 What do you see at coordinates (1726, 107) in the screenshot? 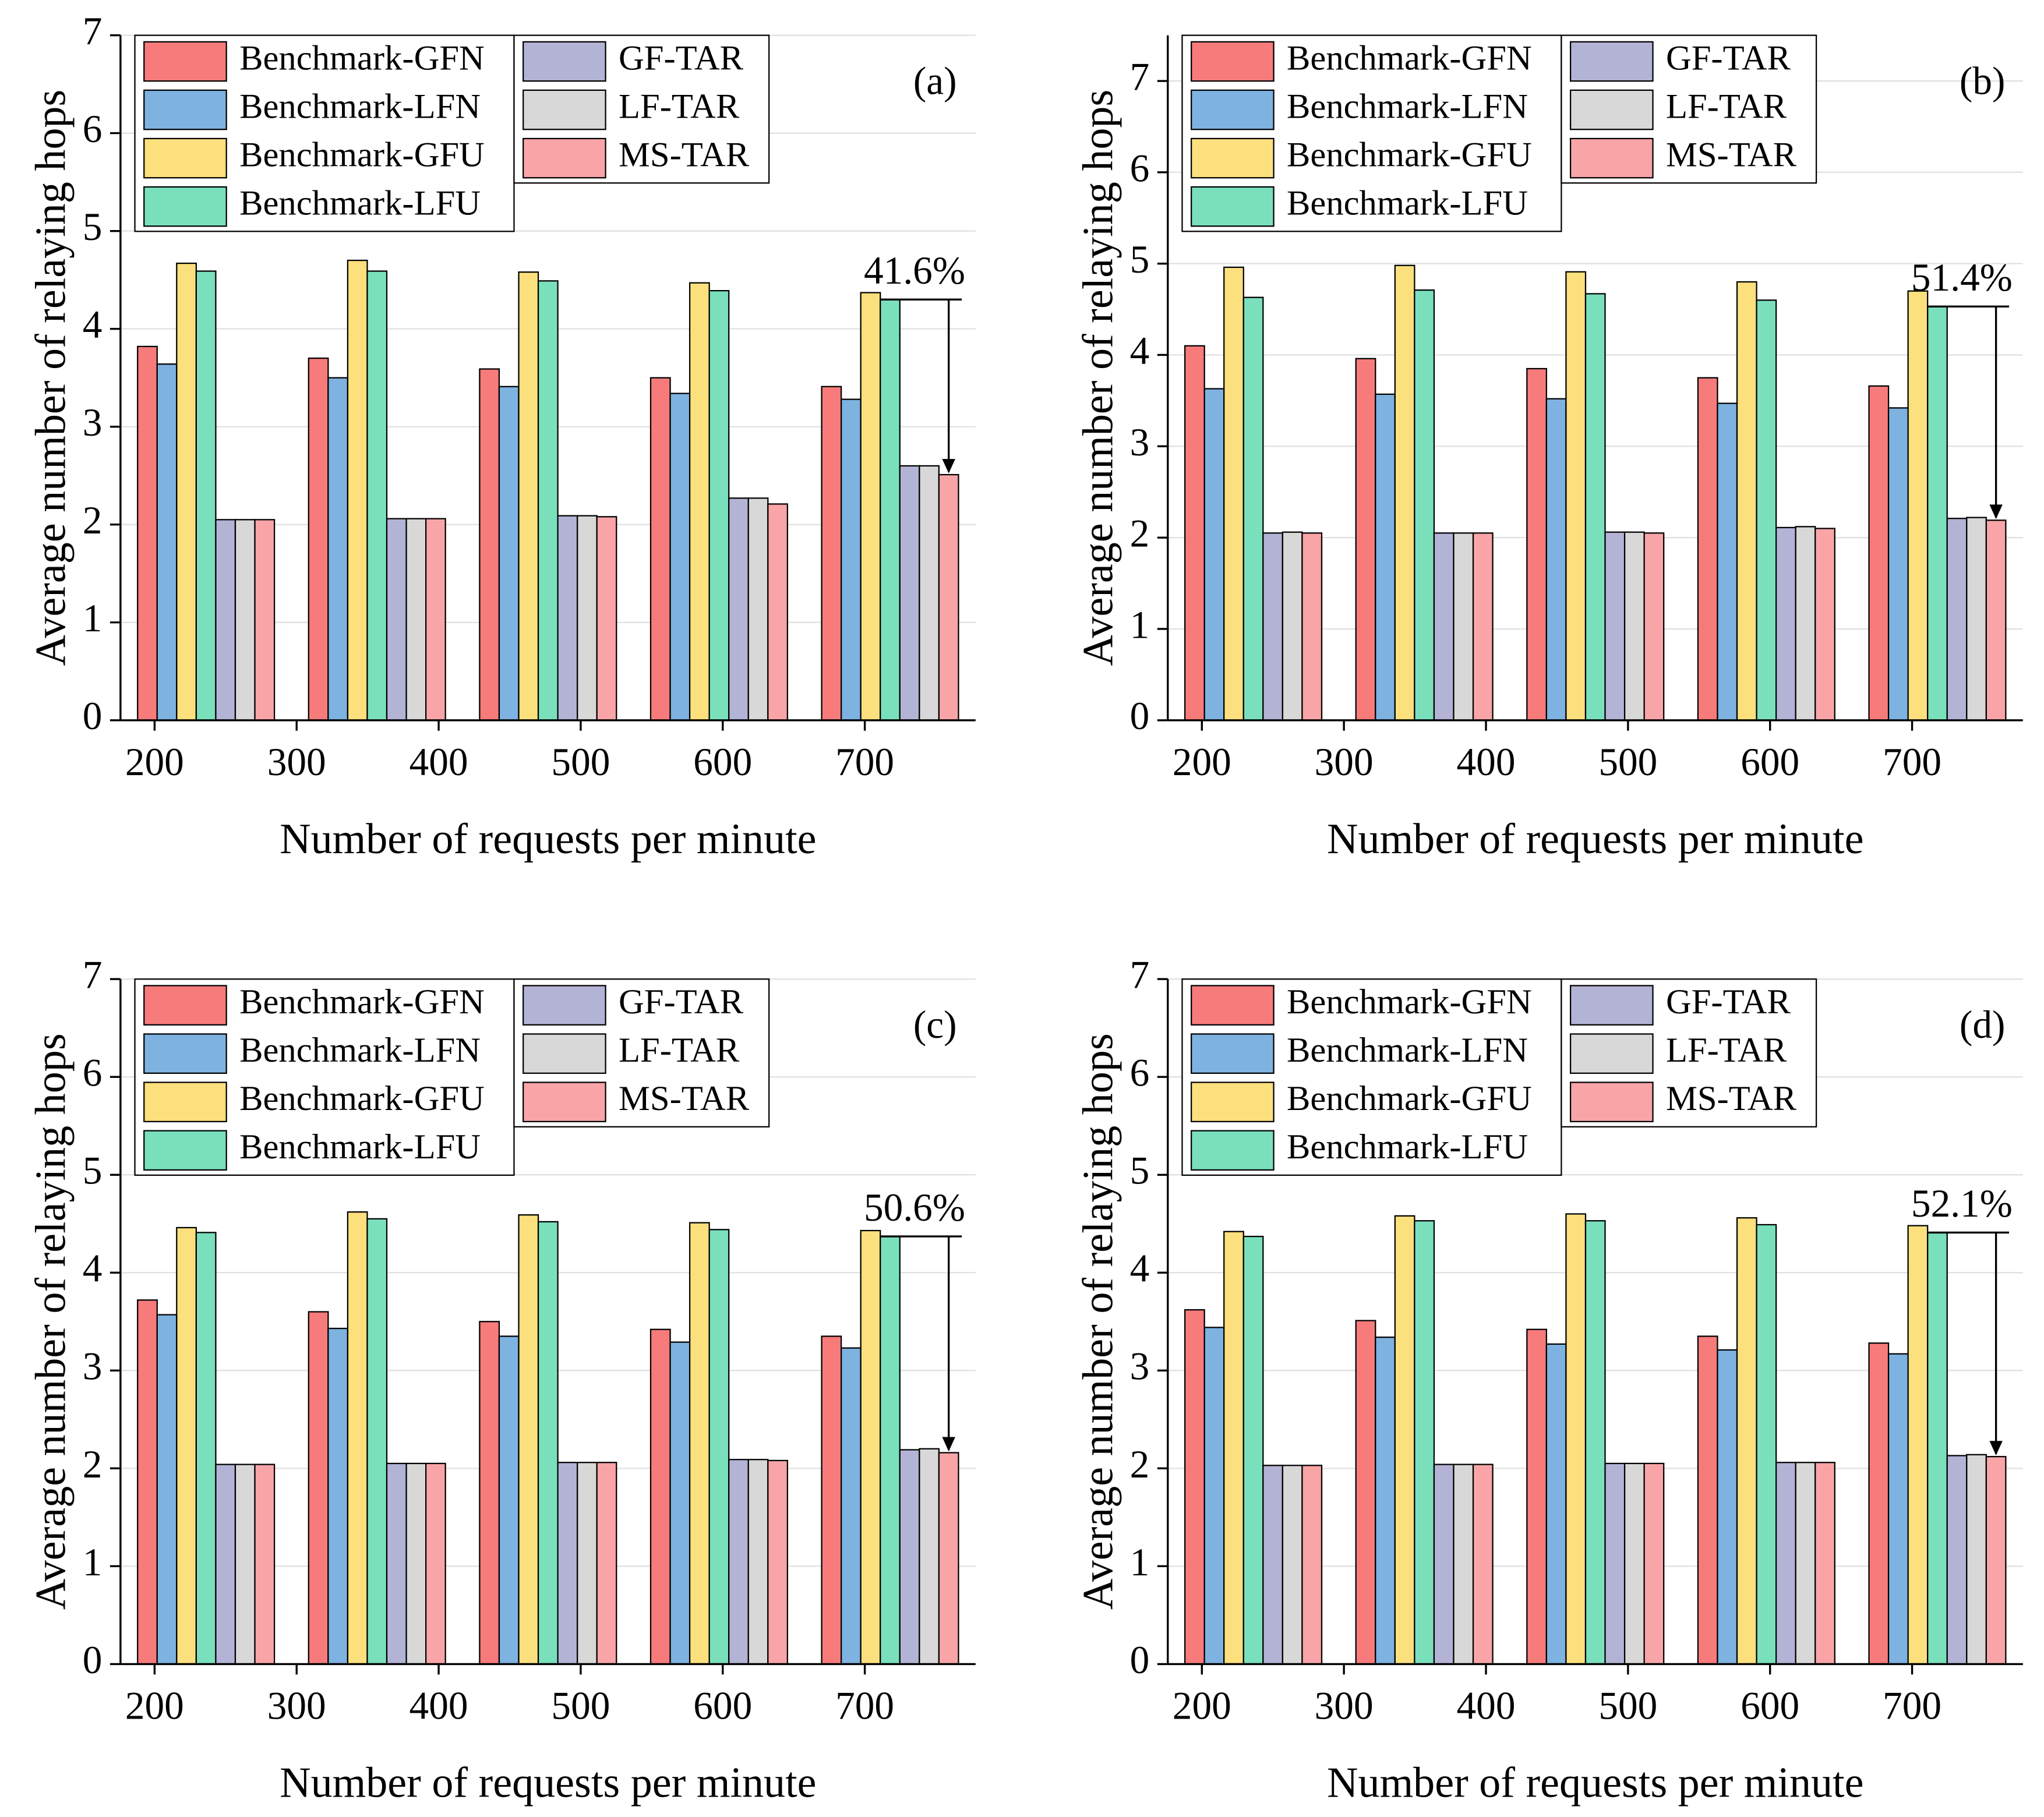
I see `legend-label: LF-TAR` at bounding box center [1726, 107].